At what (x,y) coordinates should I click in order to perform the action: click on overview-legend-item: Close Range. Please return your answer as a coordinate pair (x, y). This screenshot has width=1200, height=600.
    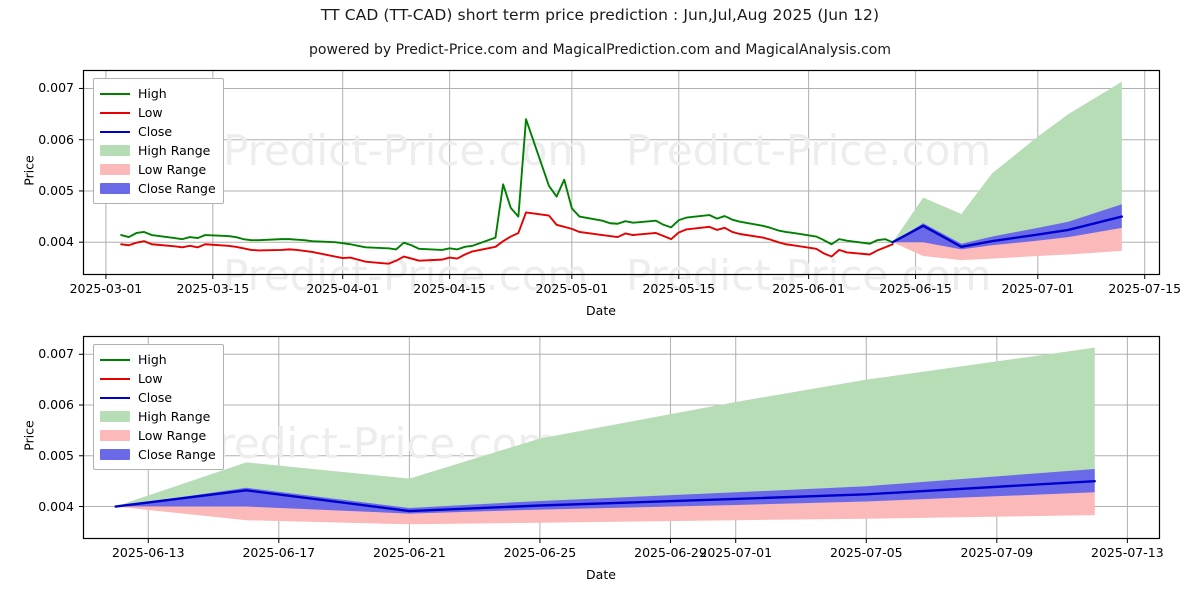
    Looking at the image, I should click on (158, 188).